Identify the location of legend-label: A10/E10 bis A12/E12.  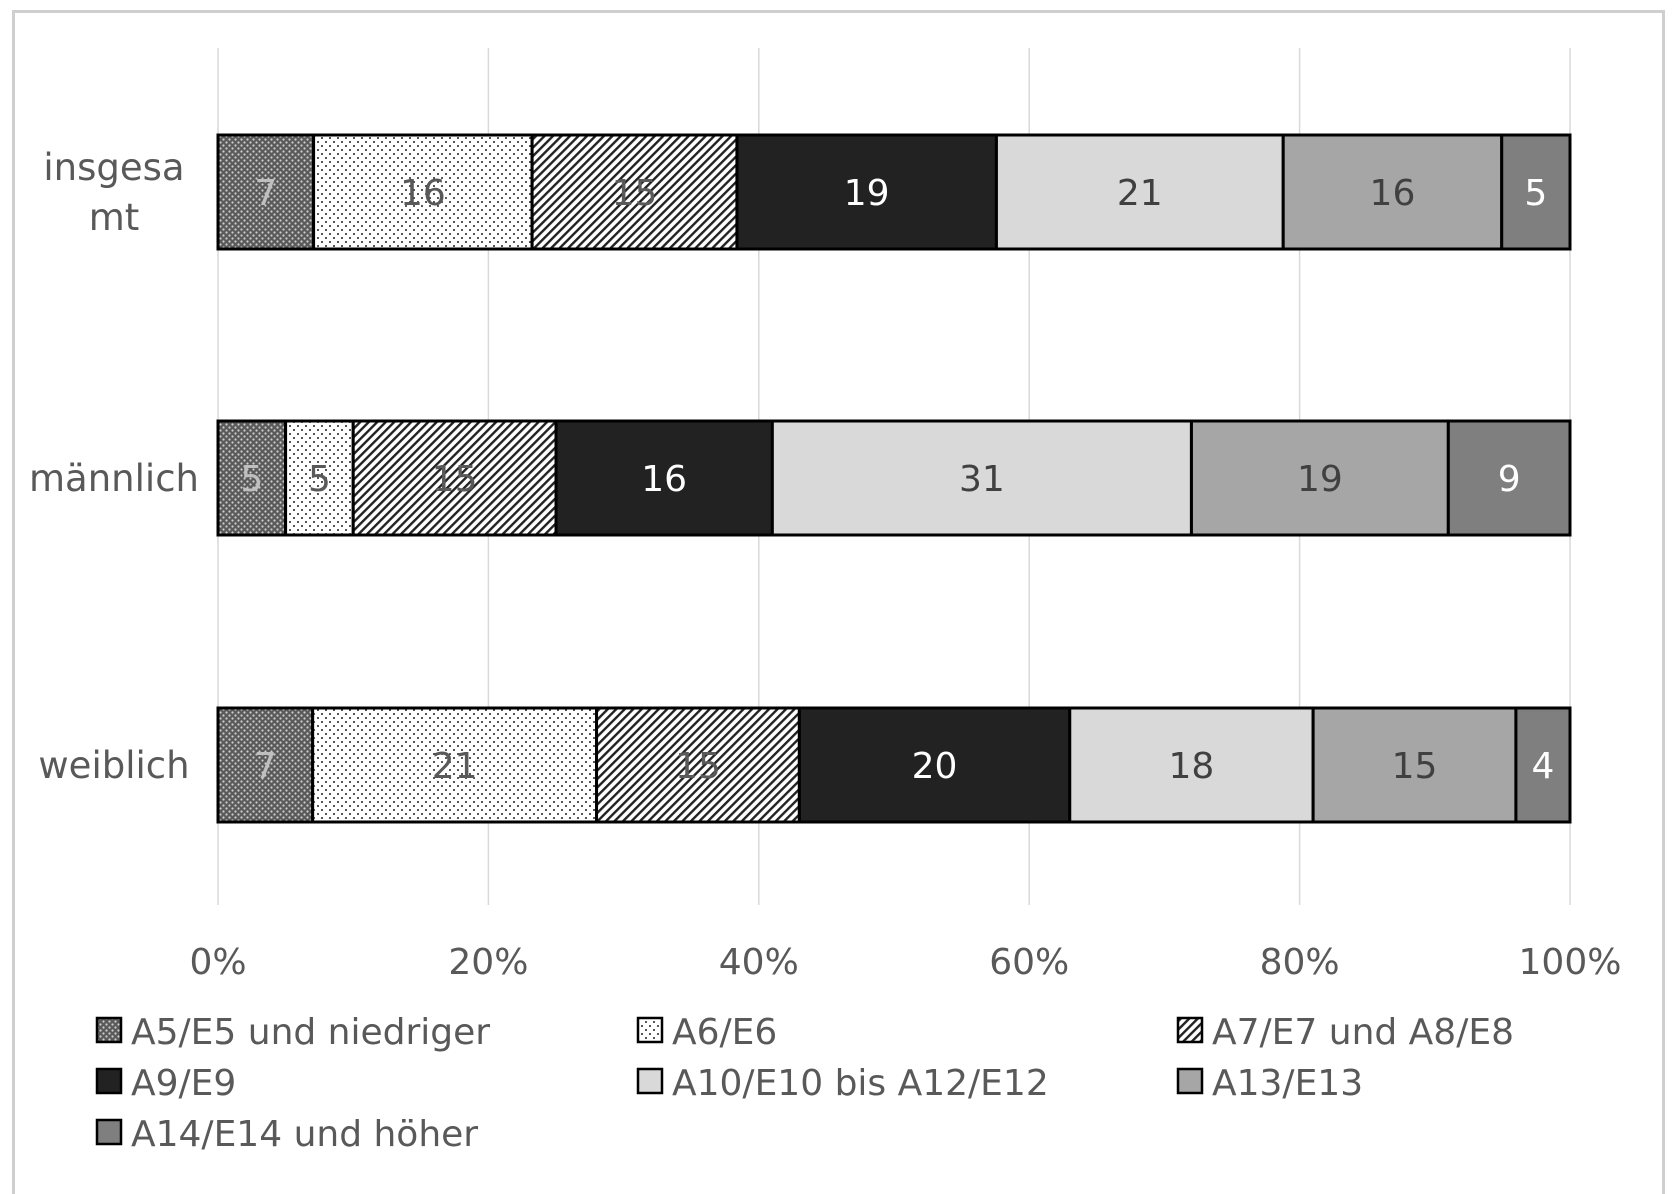
(860, 1083).